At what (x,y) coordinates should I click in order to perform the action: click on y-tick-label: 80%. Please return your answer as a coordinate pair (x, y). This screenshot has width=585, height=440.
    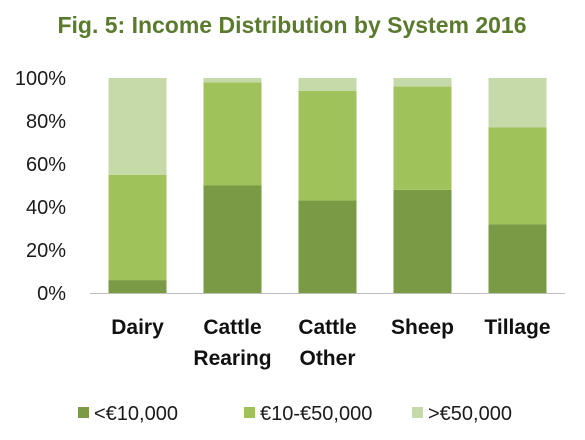
    Looking at the image, I should click on (46, 122).